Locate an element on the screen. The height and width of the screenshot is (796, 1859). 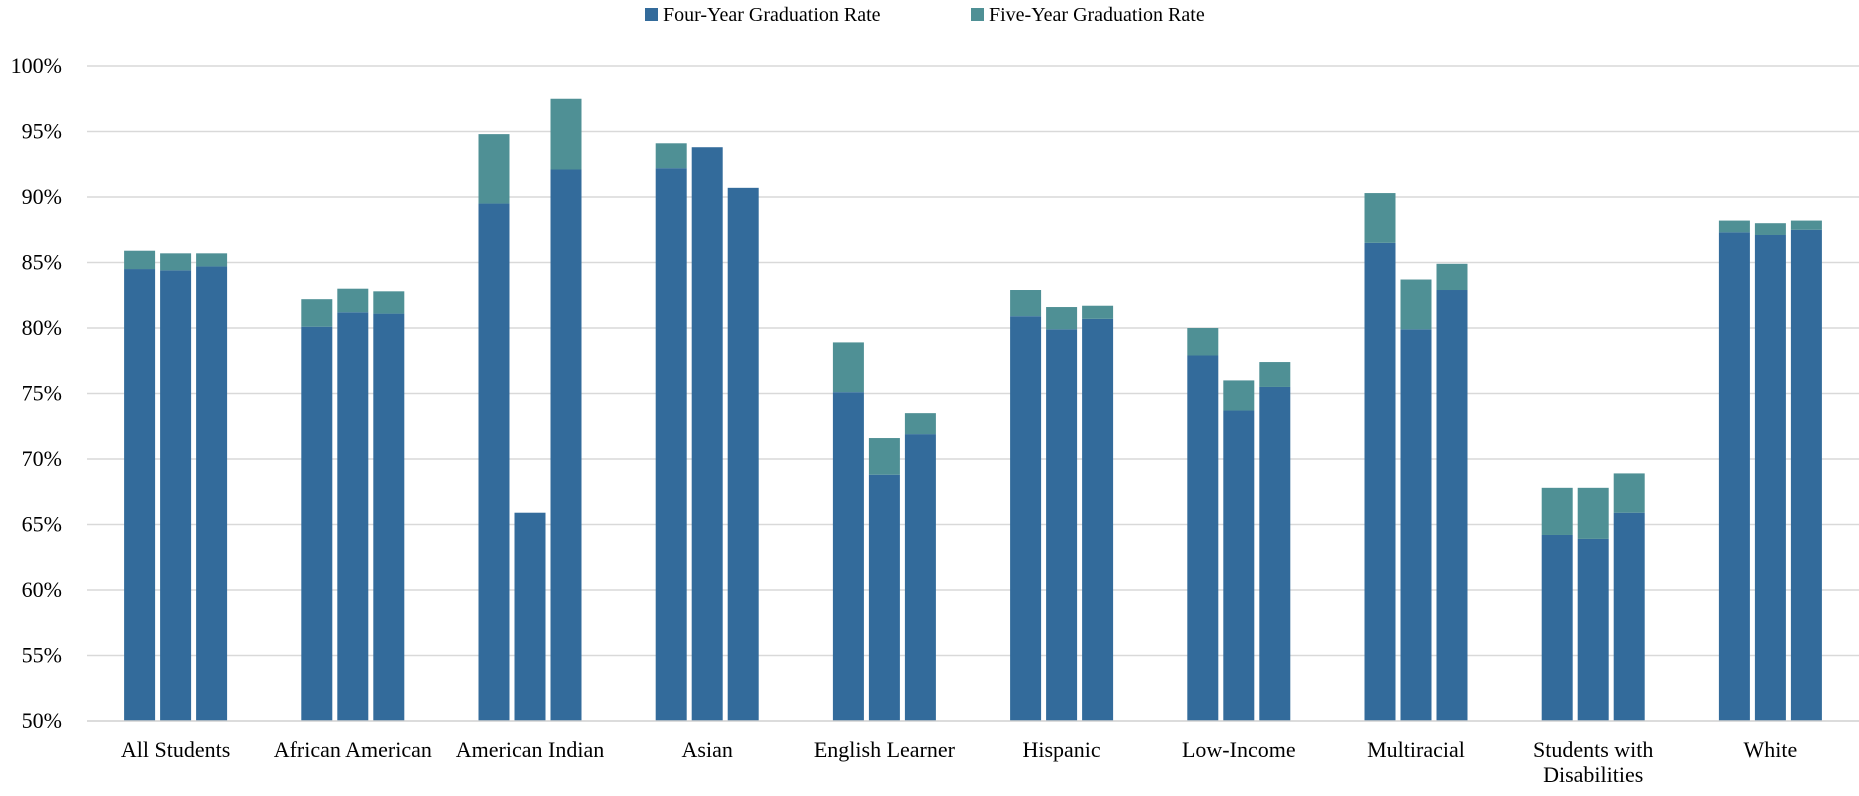
y-tick-label: 100% is located at coordinates (36, 65).